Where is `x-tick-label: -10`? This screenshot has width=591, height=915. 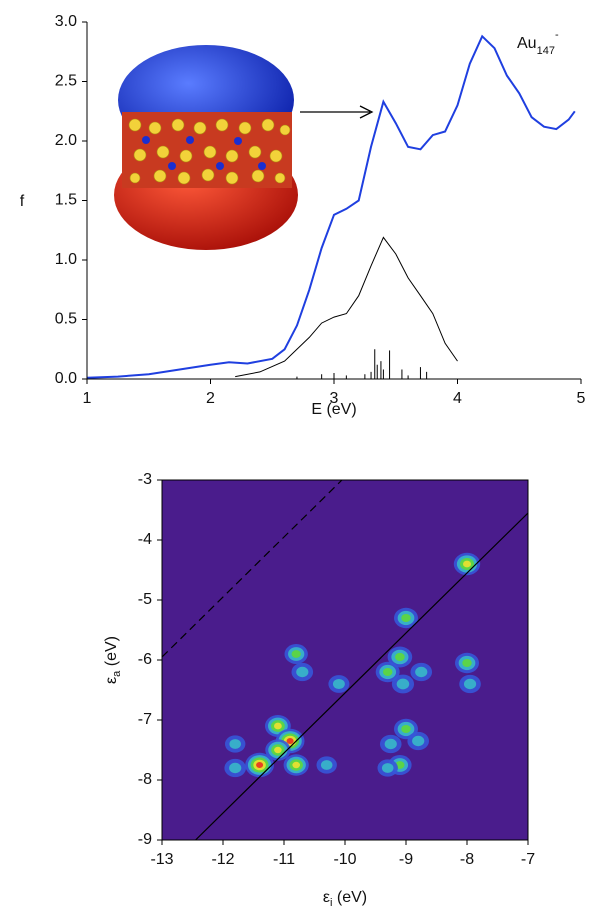
x-tick-label: -10 is located at coordinates (344, 859).